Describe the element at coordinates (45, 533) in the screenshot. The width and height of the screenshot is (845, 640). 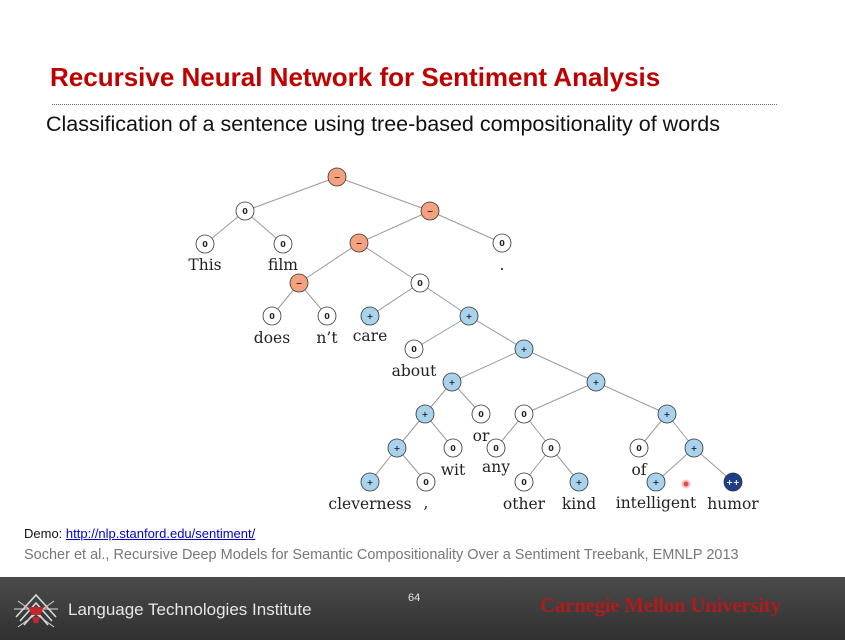
I see `demo-label: Demo:` at that location.